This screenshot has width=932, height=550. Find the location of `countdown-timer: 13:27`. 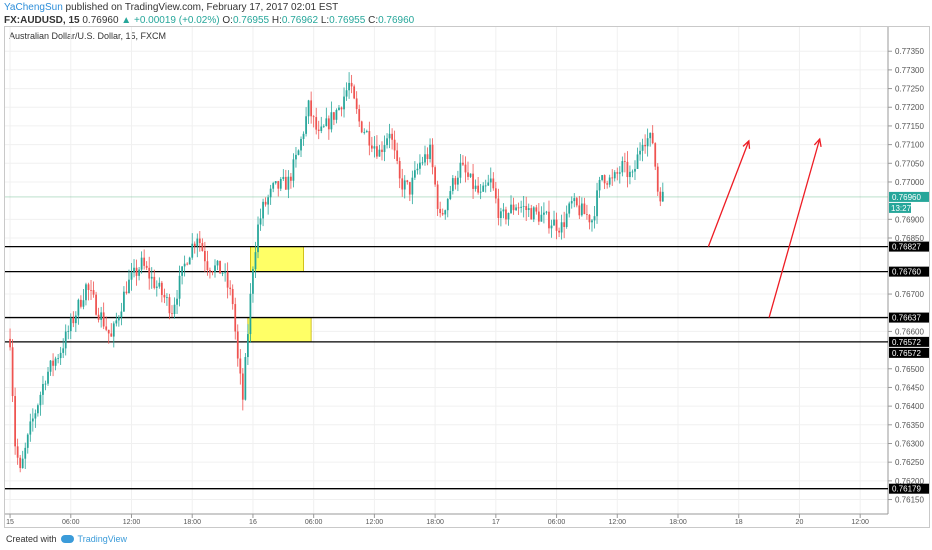

countdown-timer: 13:27 is located at coordinates (901, 208).